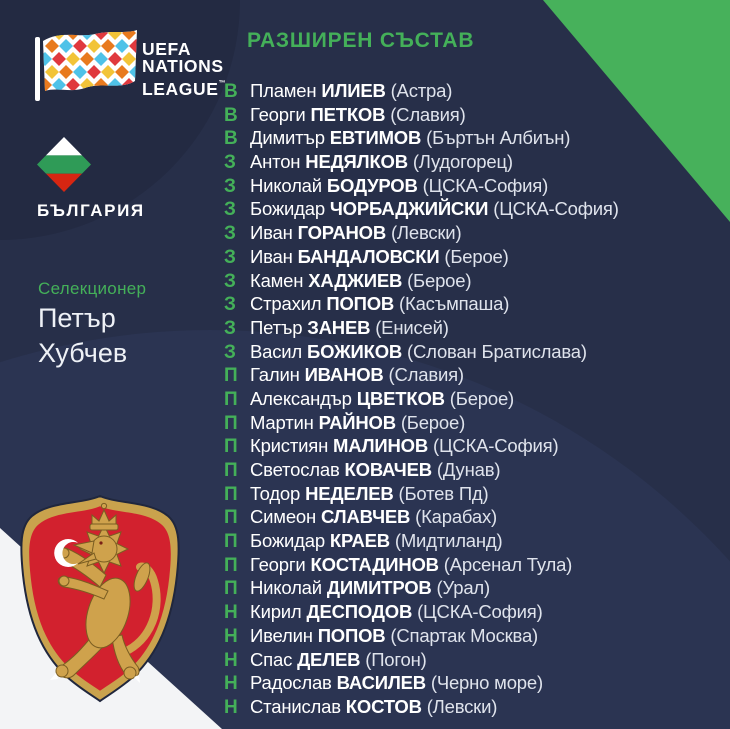 This screenshot has width=730, height=729. Describe the element at coordinates (412, 327) in the screenshot. I see `player-club: (Енисей)` at that location.